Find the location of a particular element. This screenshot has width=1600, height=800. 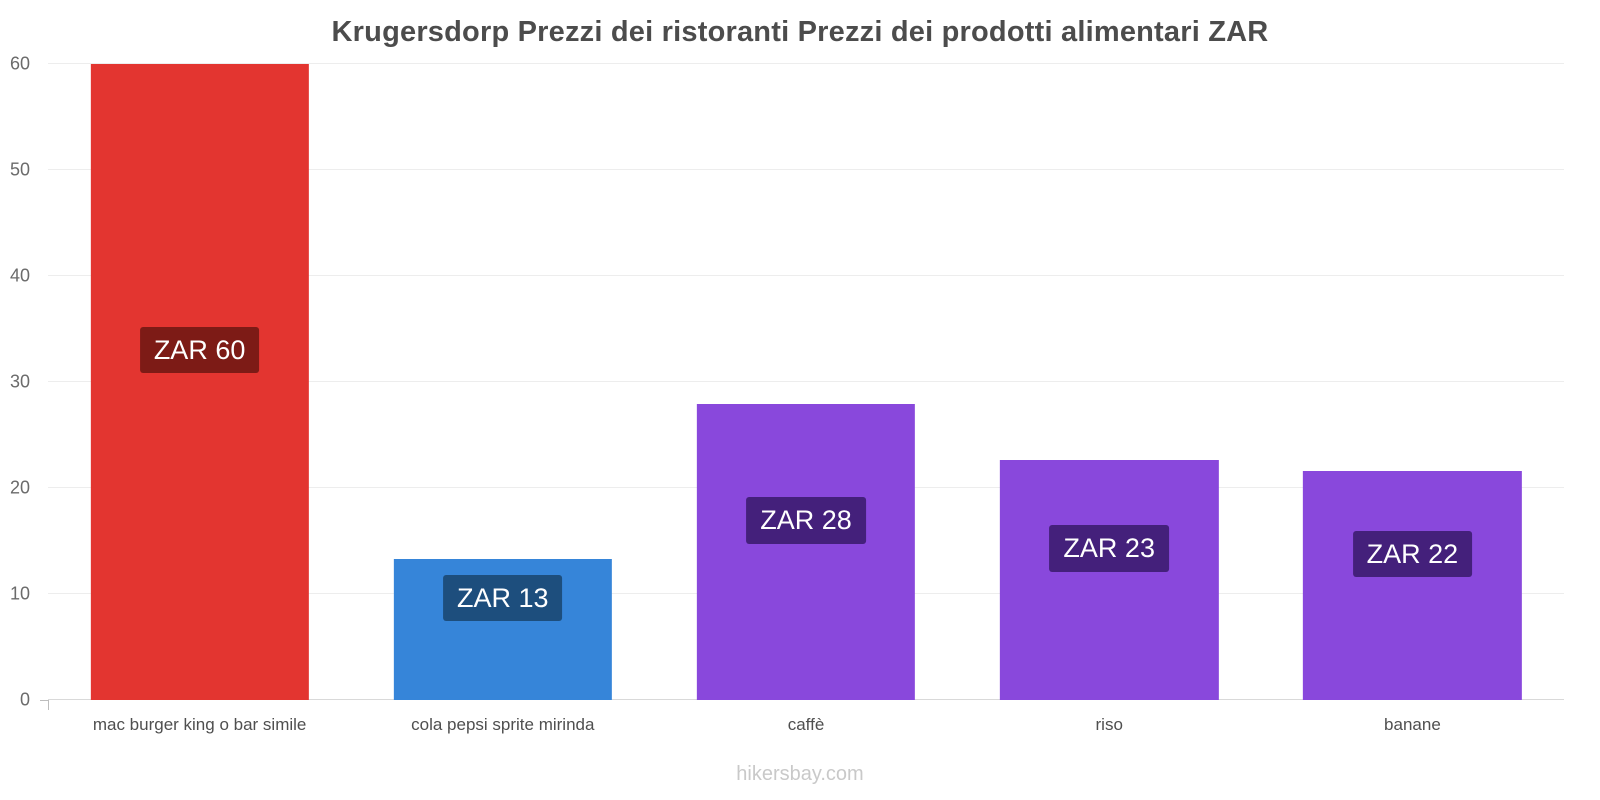

x-axis-category-label: banane is located at coordinates (1412, 724).